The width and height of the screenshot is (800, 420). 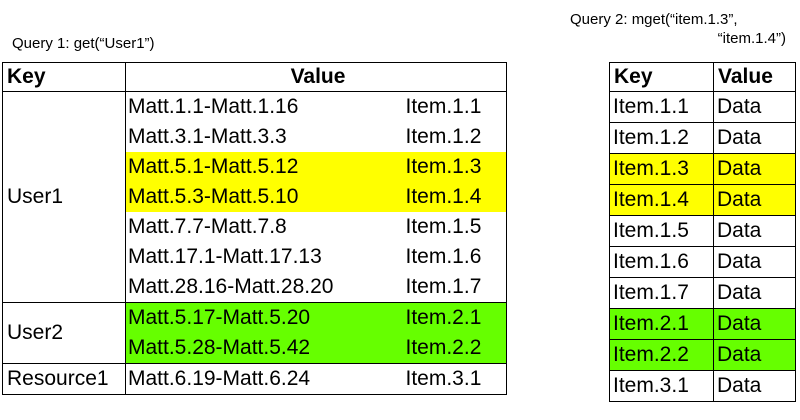 I want to click on verse-range: Matt.28.16-Matt.28.20, so click(x=263, y=287).